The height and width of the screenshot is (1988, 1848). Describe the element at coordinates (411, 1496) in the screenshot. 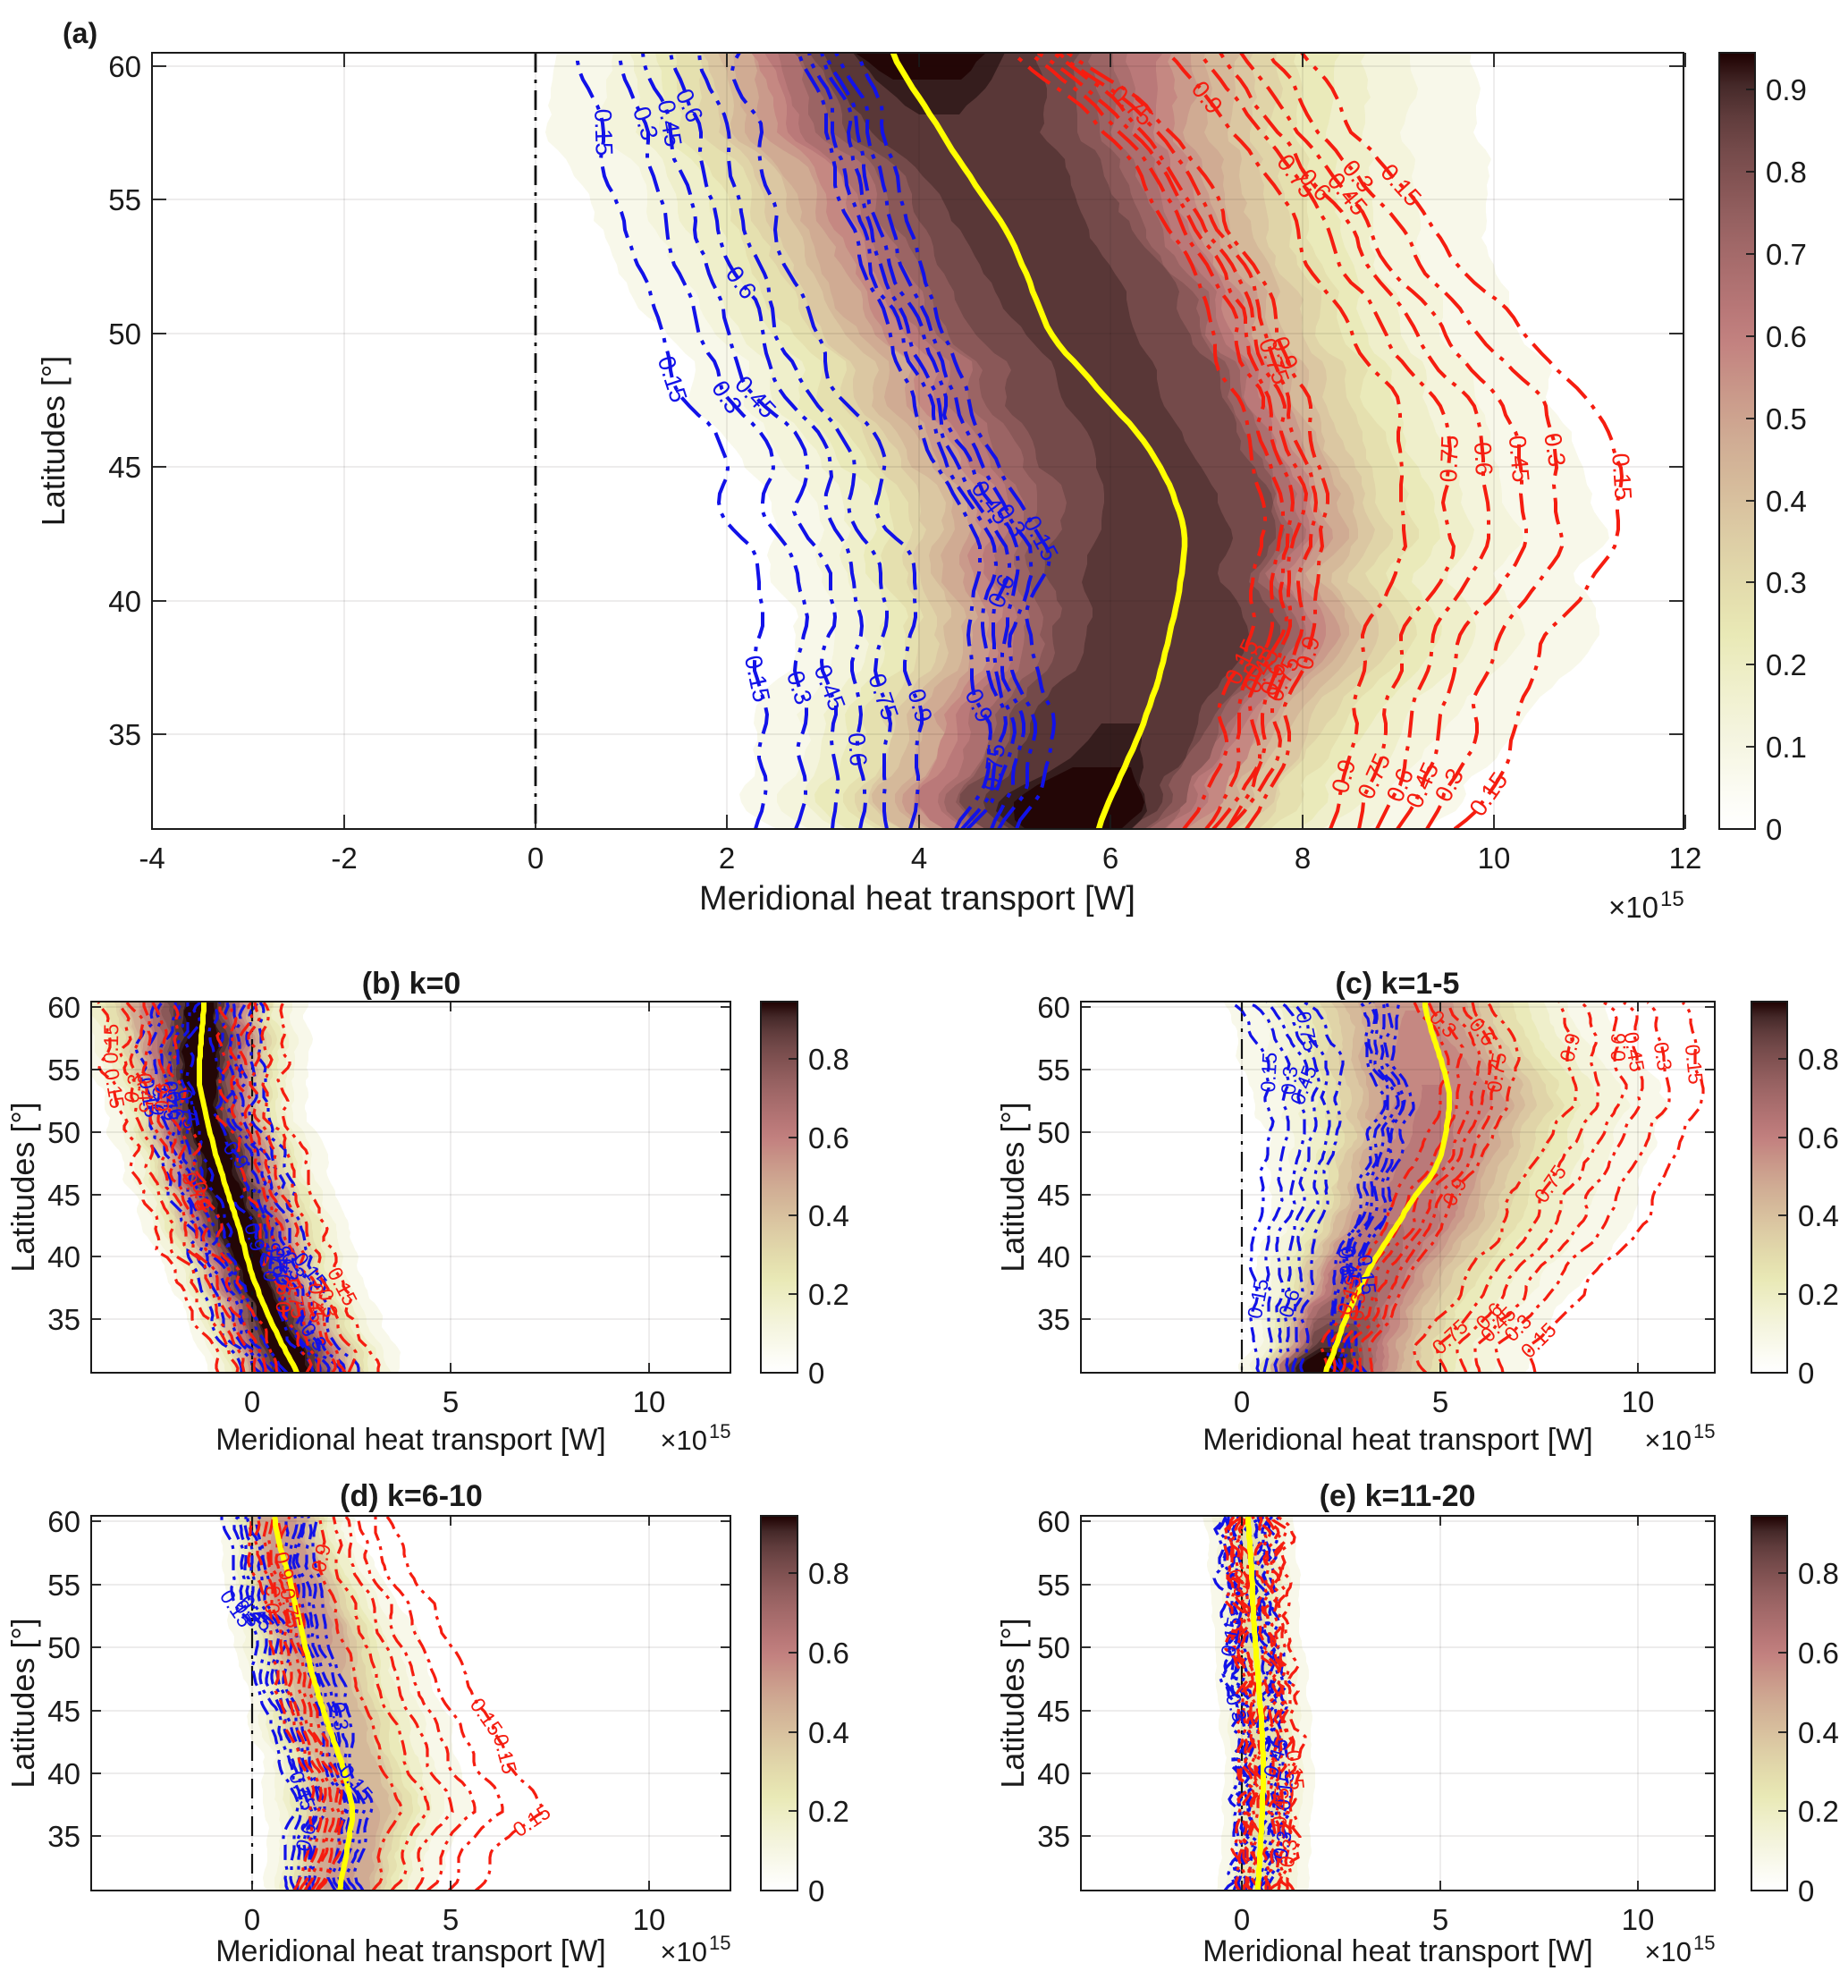

I see `svg-text: (d) k=6-10` at that location.